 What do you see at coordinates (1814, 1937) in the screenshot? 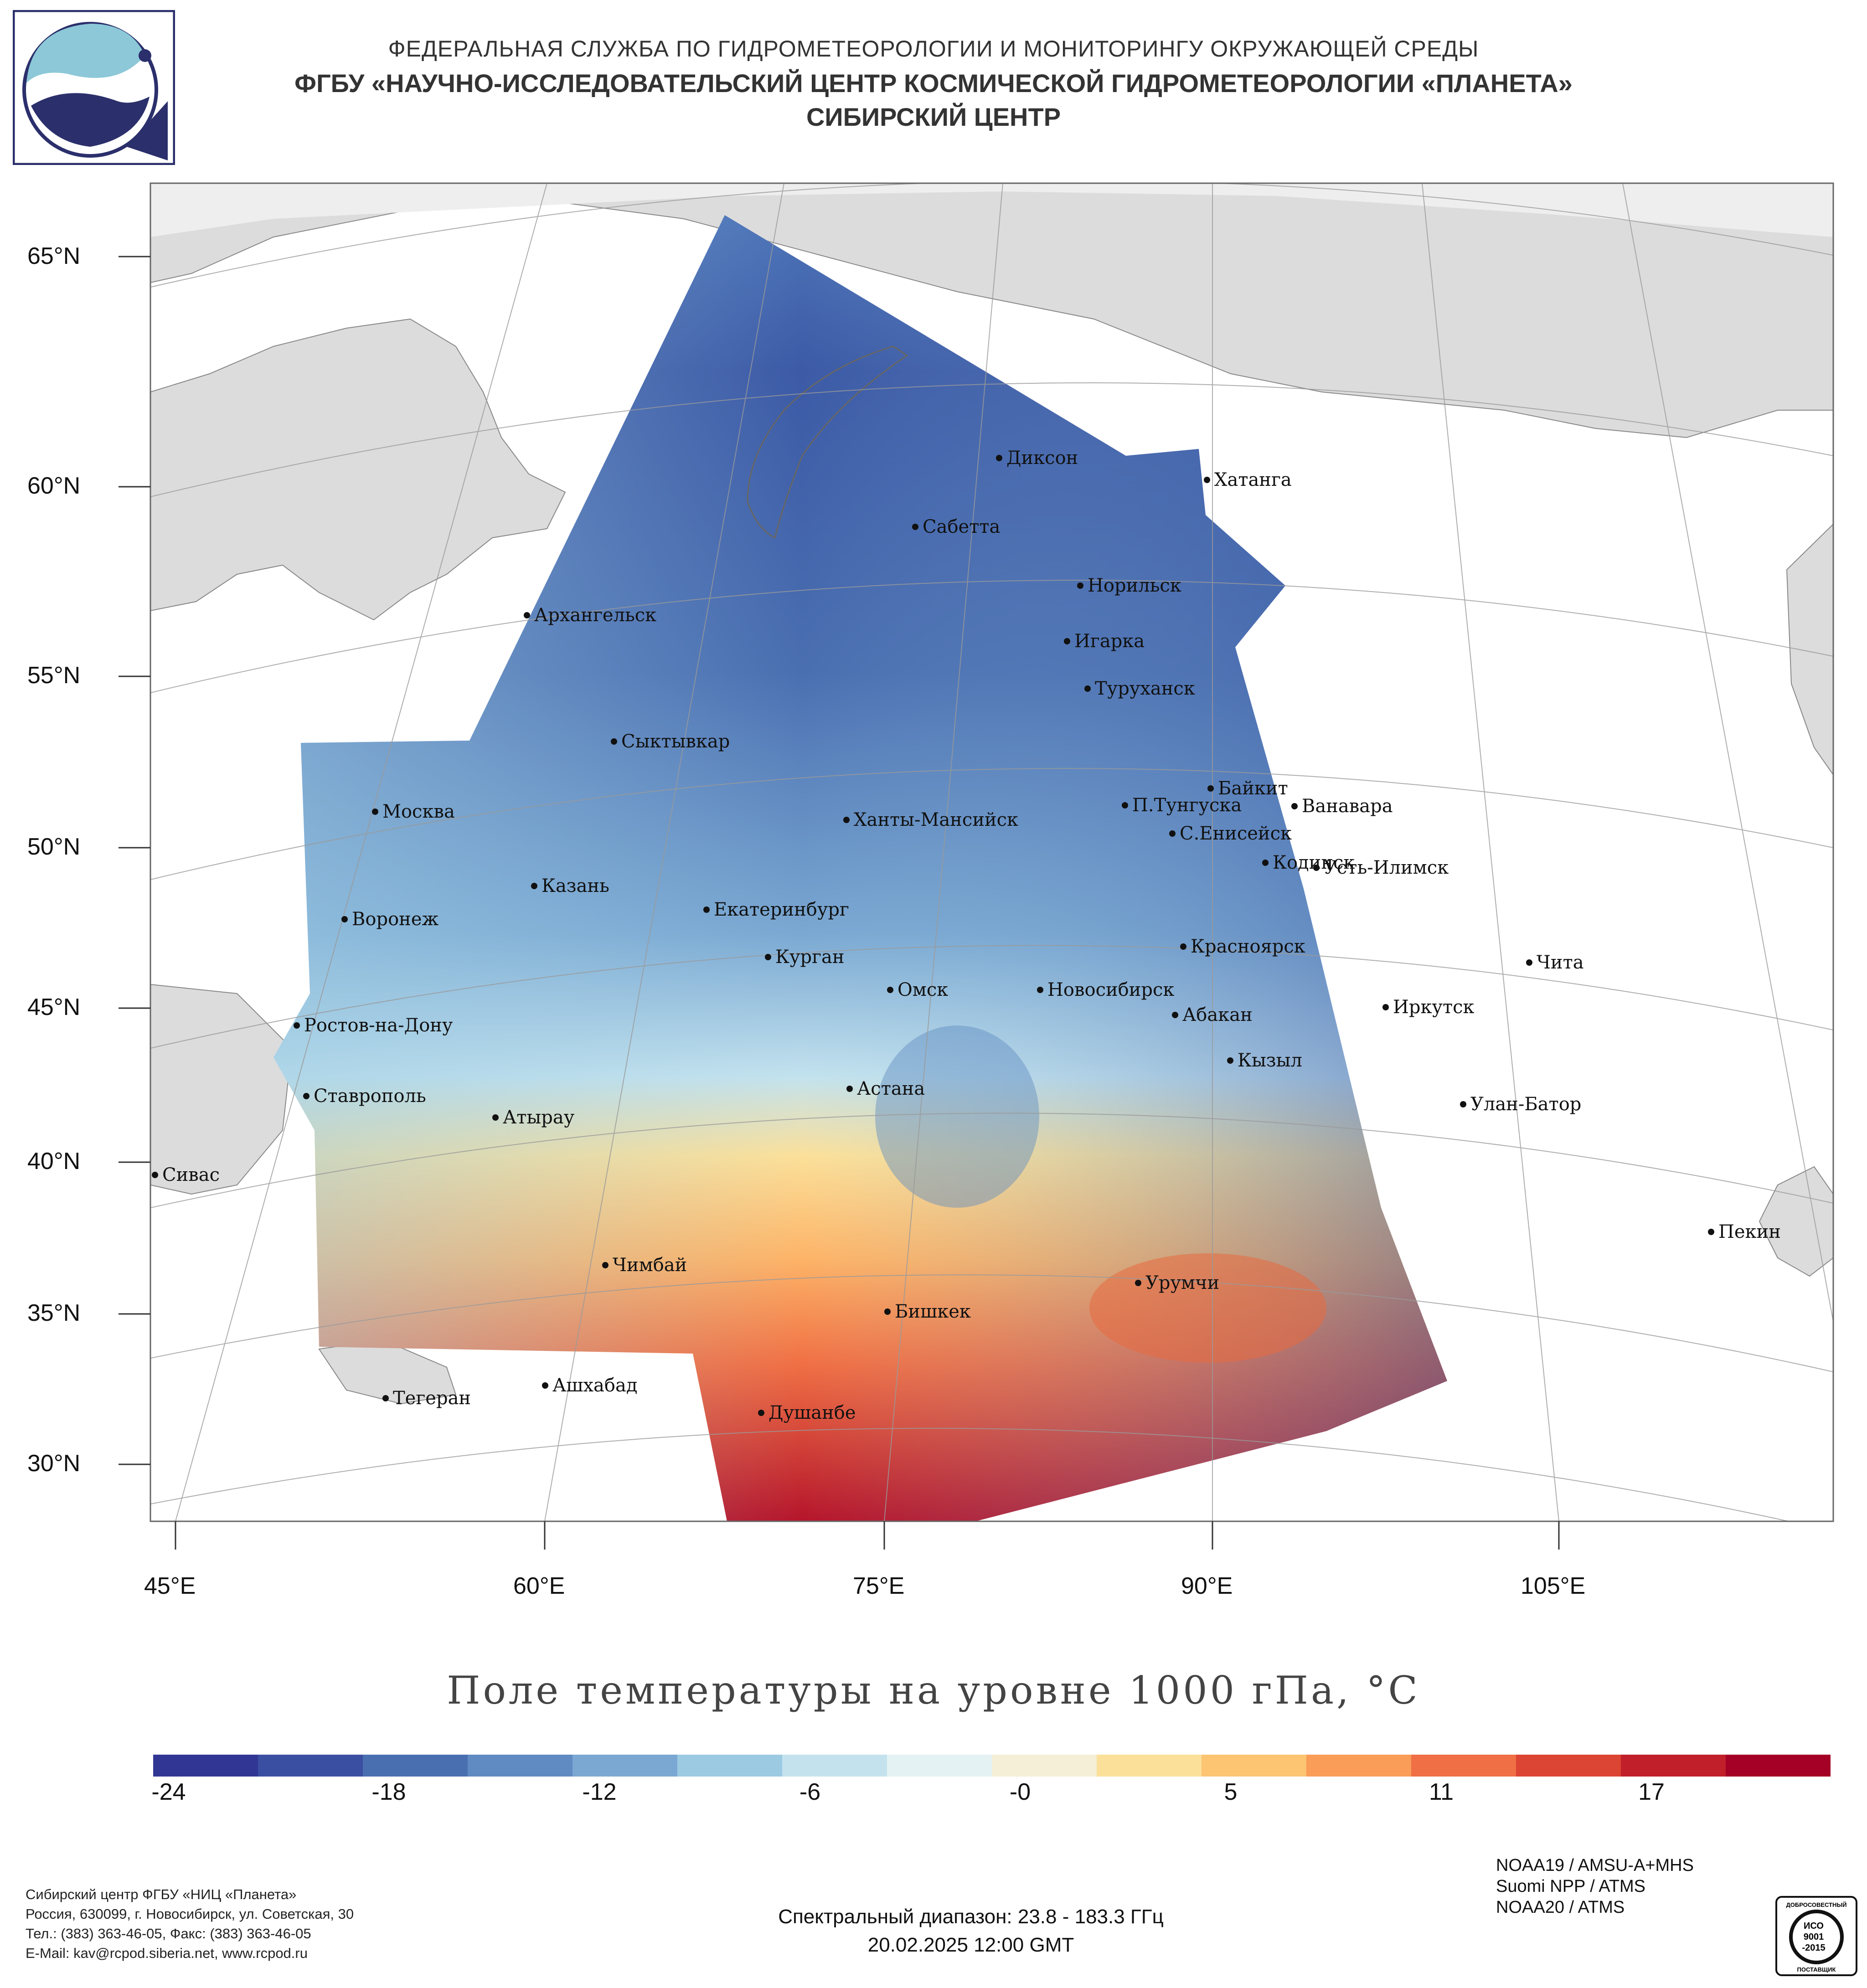
I see `iso-number: 9001` at bounding box center [1814, 1937].